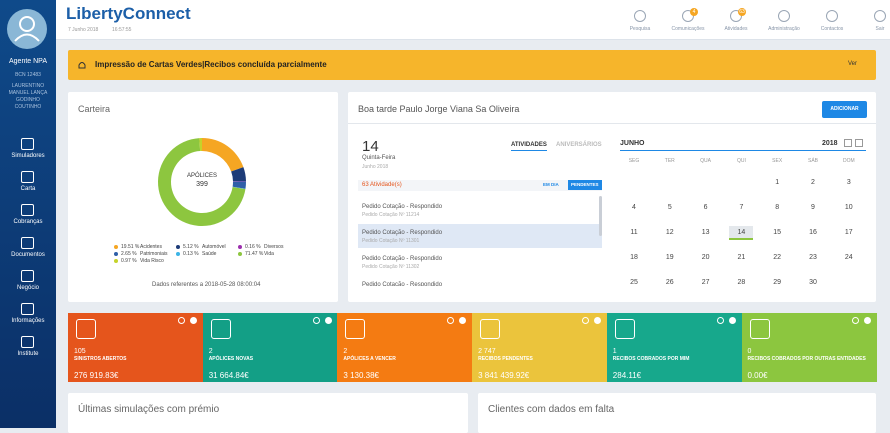 The image size is (890, 433). What do you see at coordinates (705, 257) in the screenshot?
I see `calendar-day: 20` at bounding box center [705, 257].